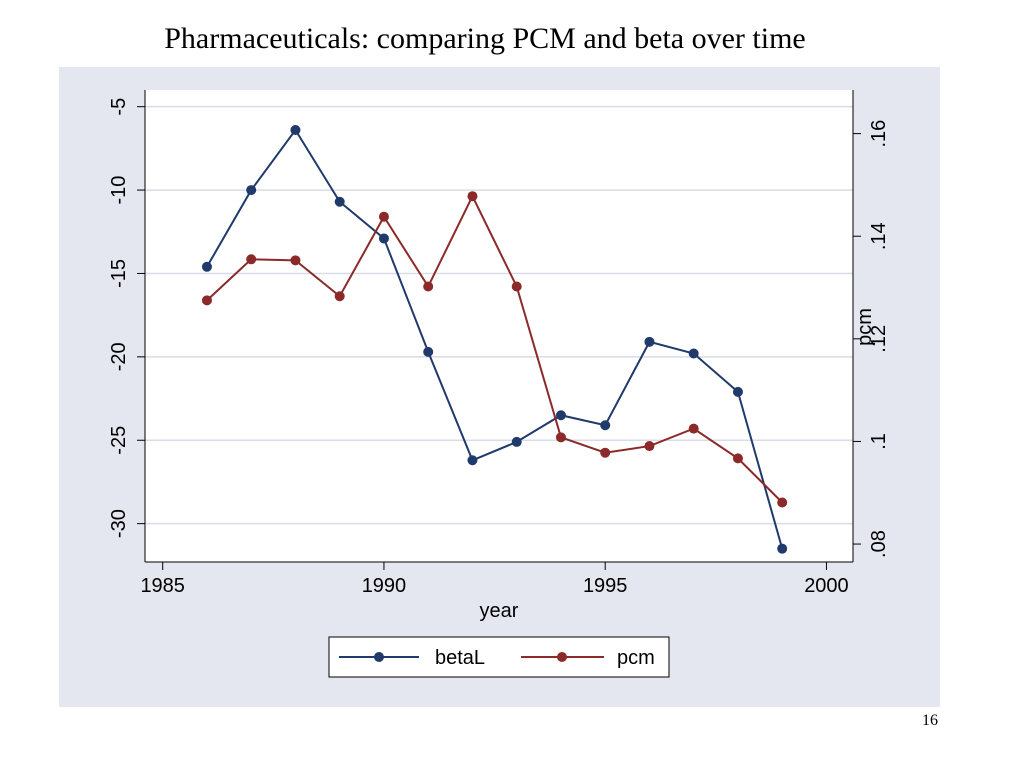 The image size is (1024, 768). I want to click on point-betaL-1990, so click(383, 238).